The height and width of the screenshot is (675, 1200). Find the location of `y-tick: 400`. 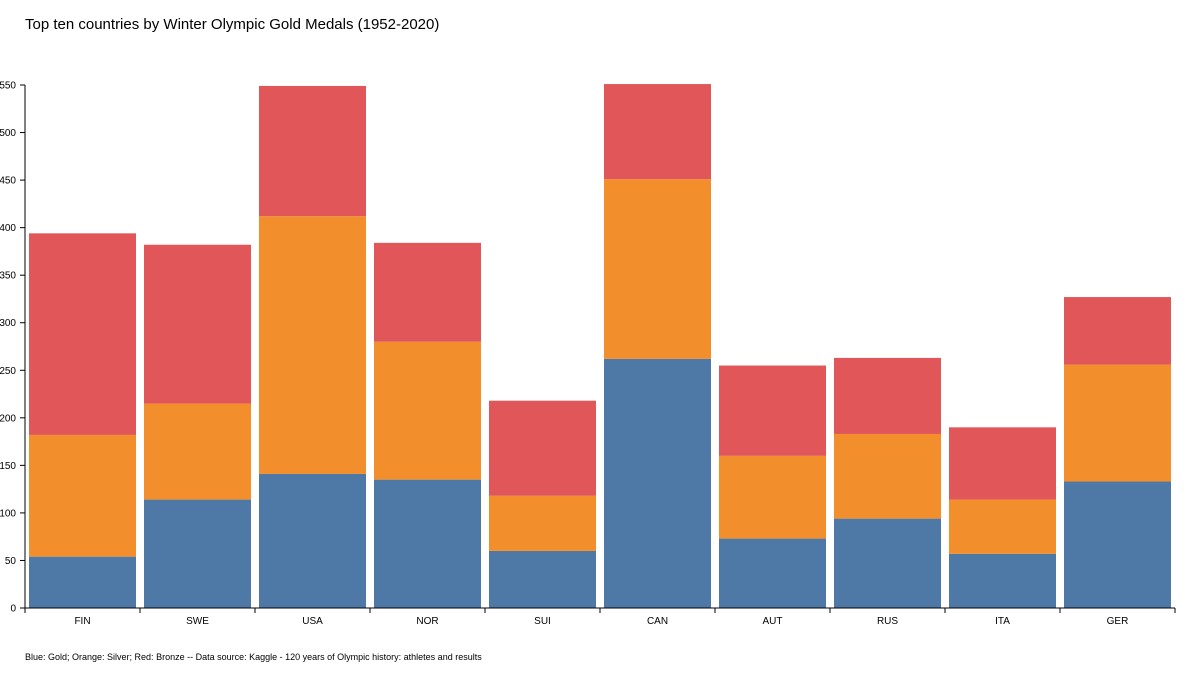

y-tick: 400 is located at coordinates (12, 228).